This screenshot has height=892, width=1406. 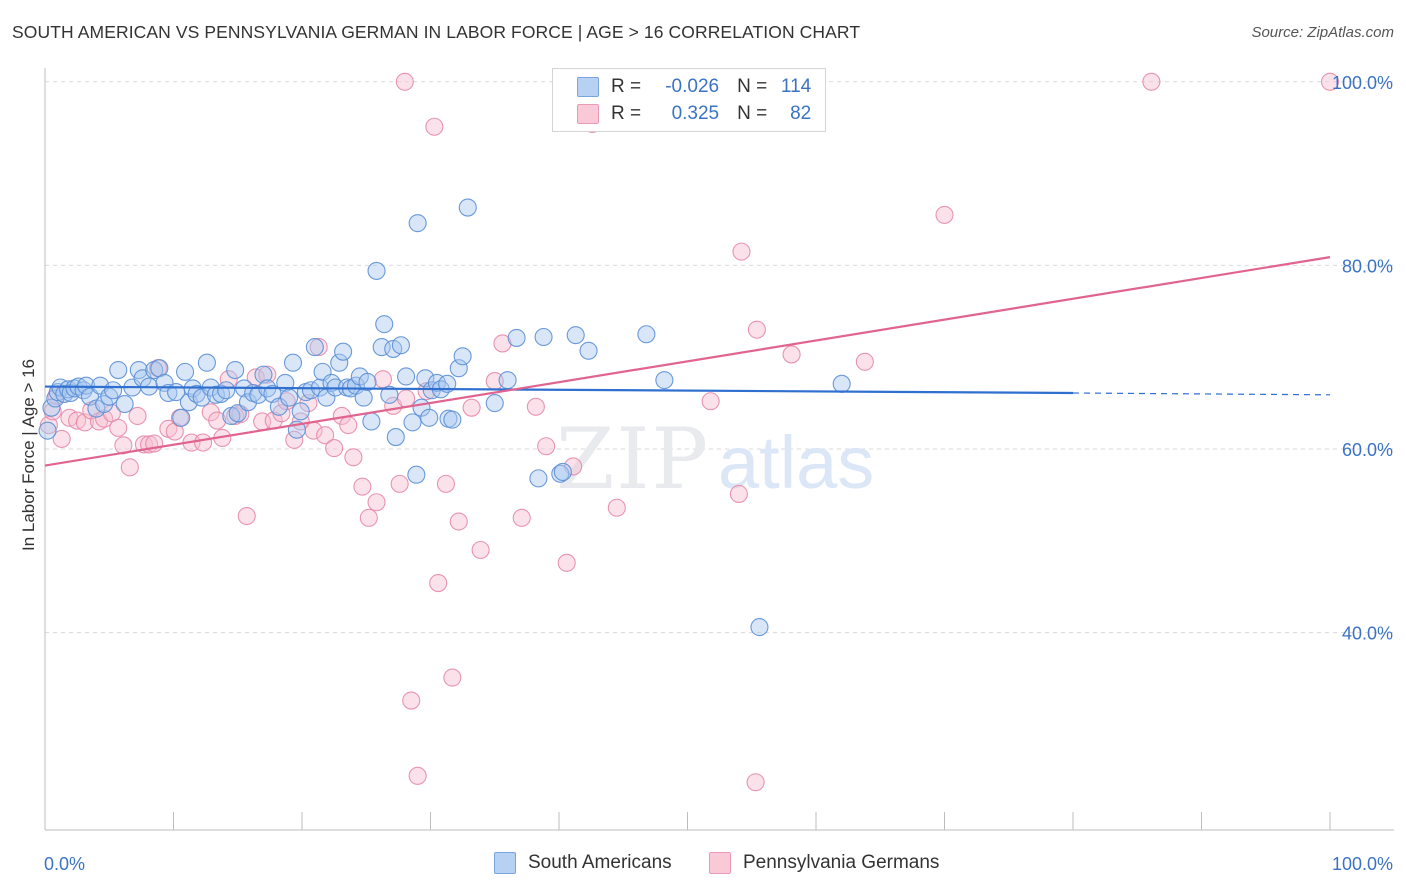 What do you see at coordinates (28, 455) in the screenshot?
I see `y-axis-title: In Labor Force | Age > 16` at bounding box center [28, 455].